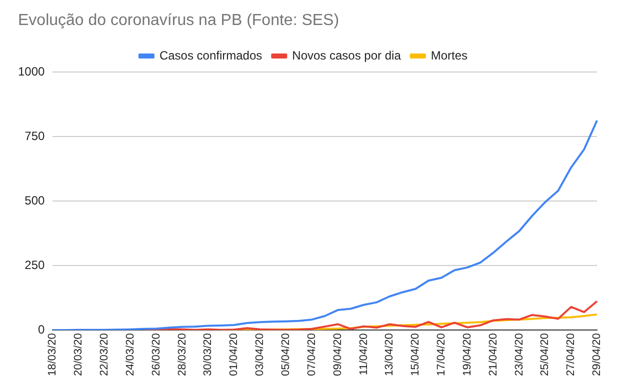 The height and width of the screenshot is (383, 619). What do you see at coordinates (35, 135) in the screenshot?
I see `y-tick-label: 750` at bounding box center [35, 135].